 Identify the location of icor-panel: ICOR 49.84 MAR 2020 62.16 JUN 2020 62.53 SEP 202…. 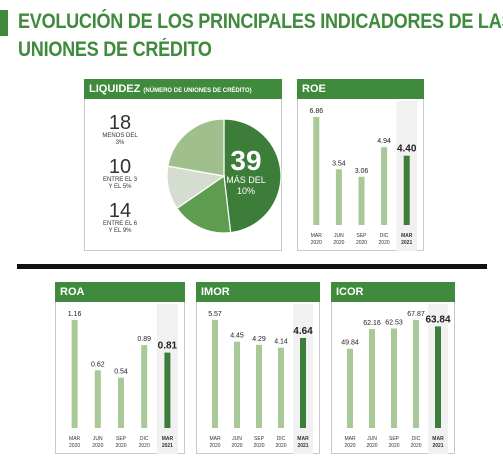
(393, 368).